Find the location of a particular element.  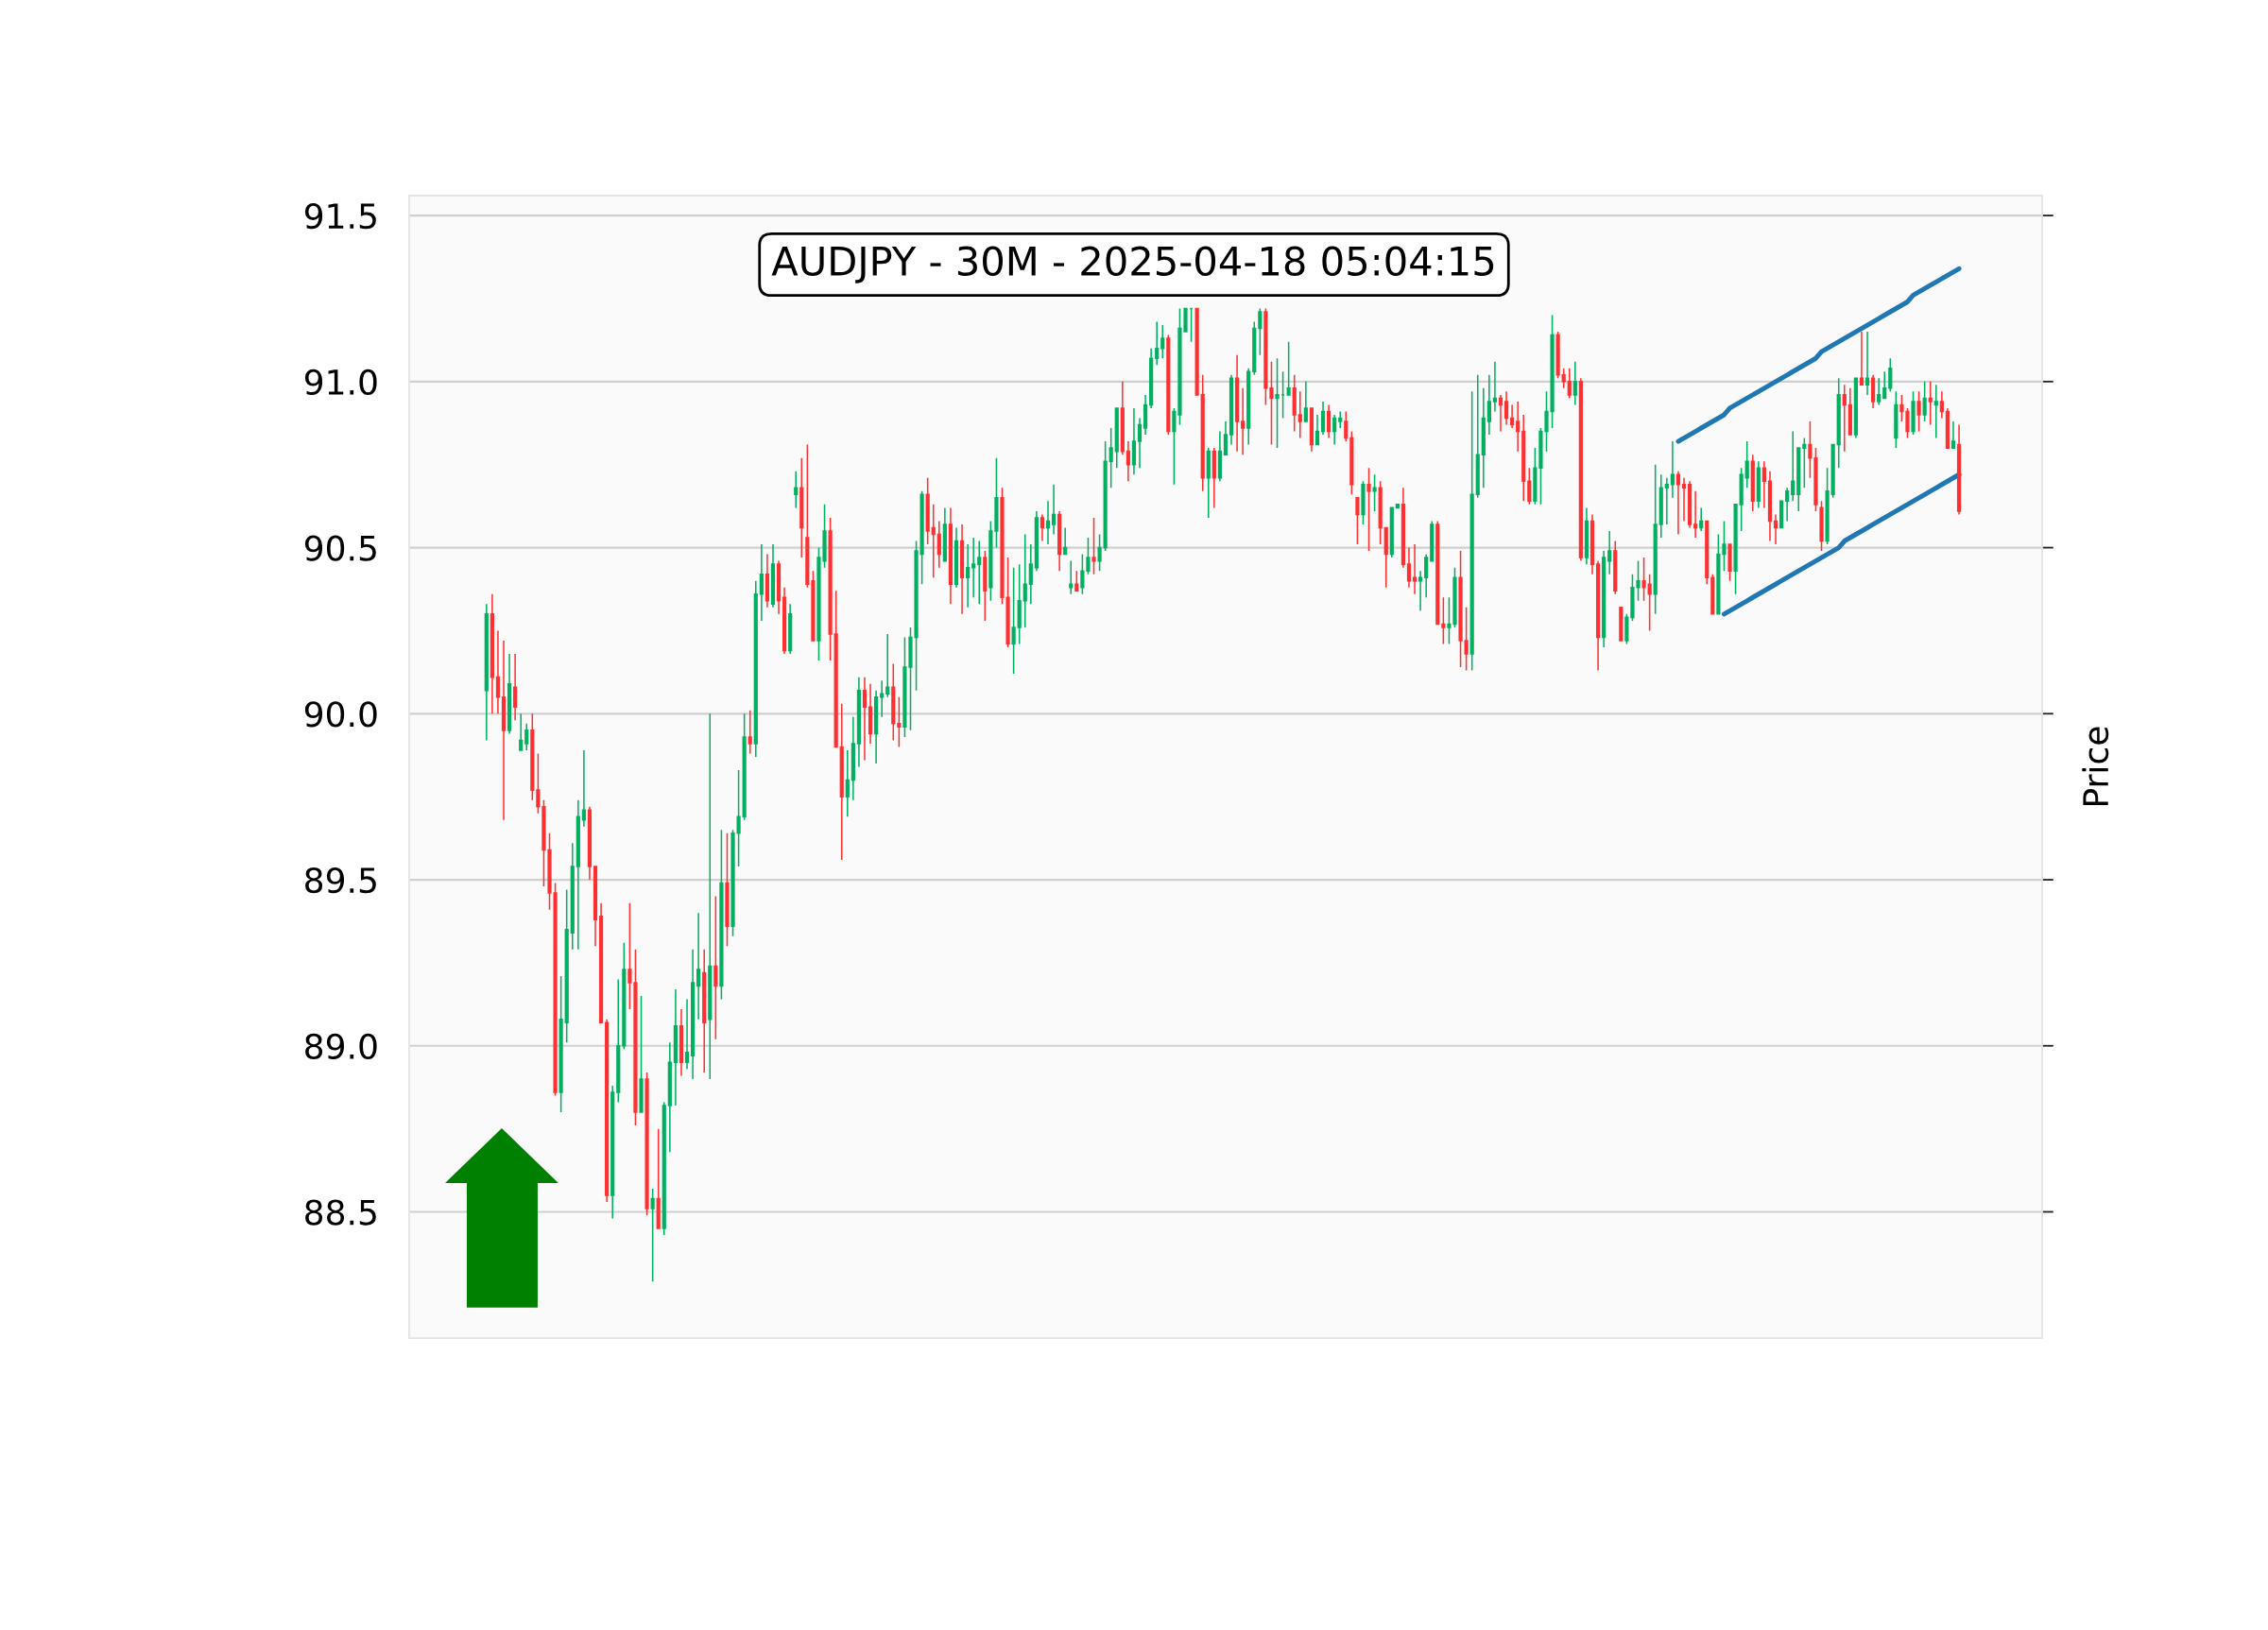

text: AUDJPY - 30M - 2025-04-18 05:04:15 is located at coordinates (1132, 264).